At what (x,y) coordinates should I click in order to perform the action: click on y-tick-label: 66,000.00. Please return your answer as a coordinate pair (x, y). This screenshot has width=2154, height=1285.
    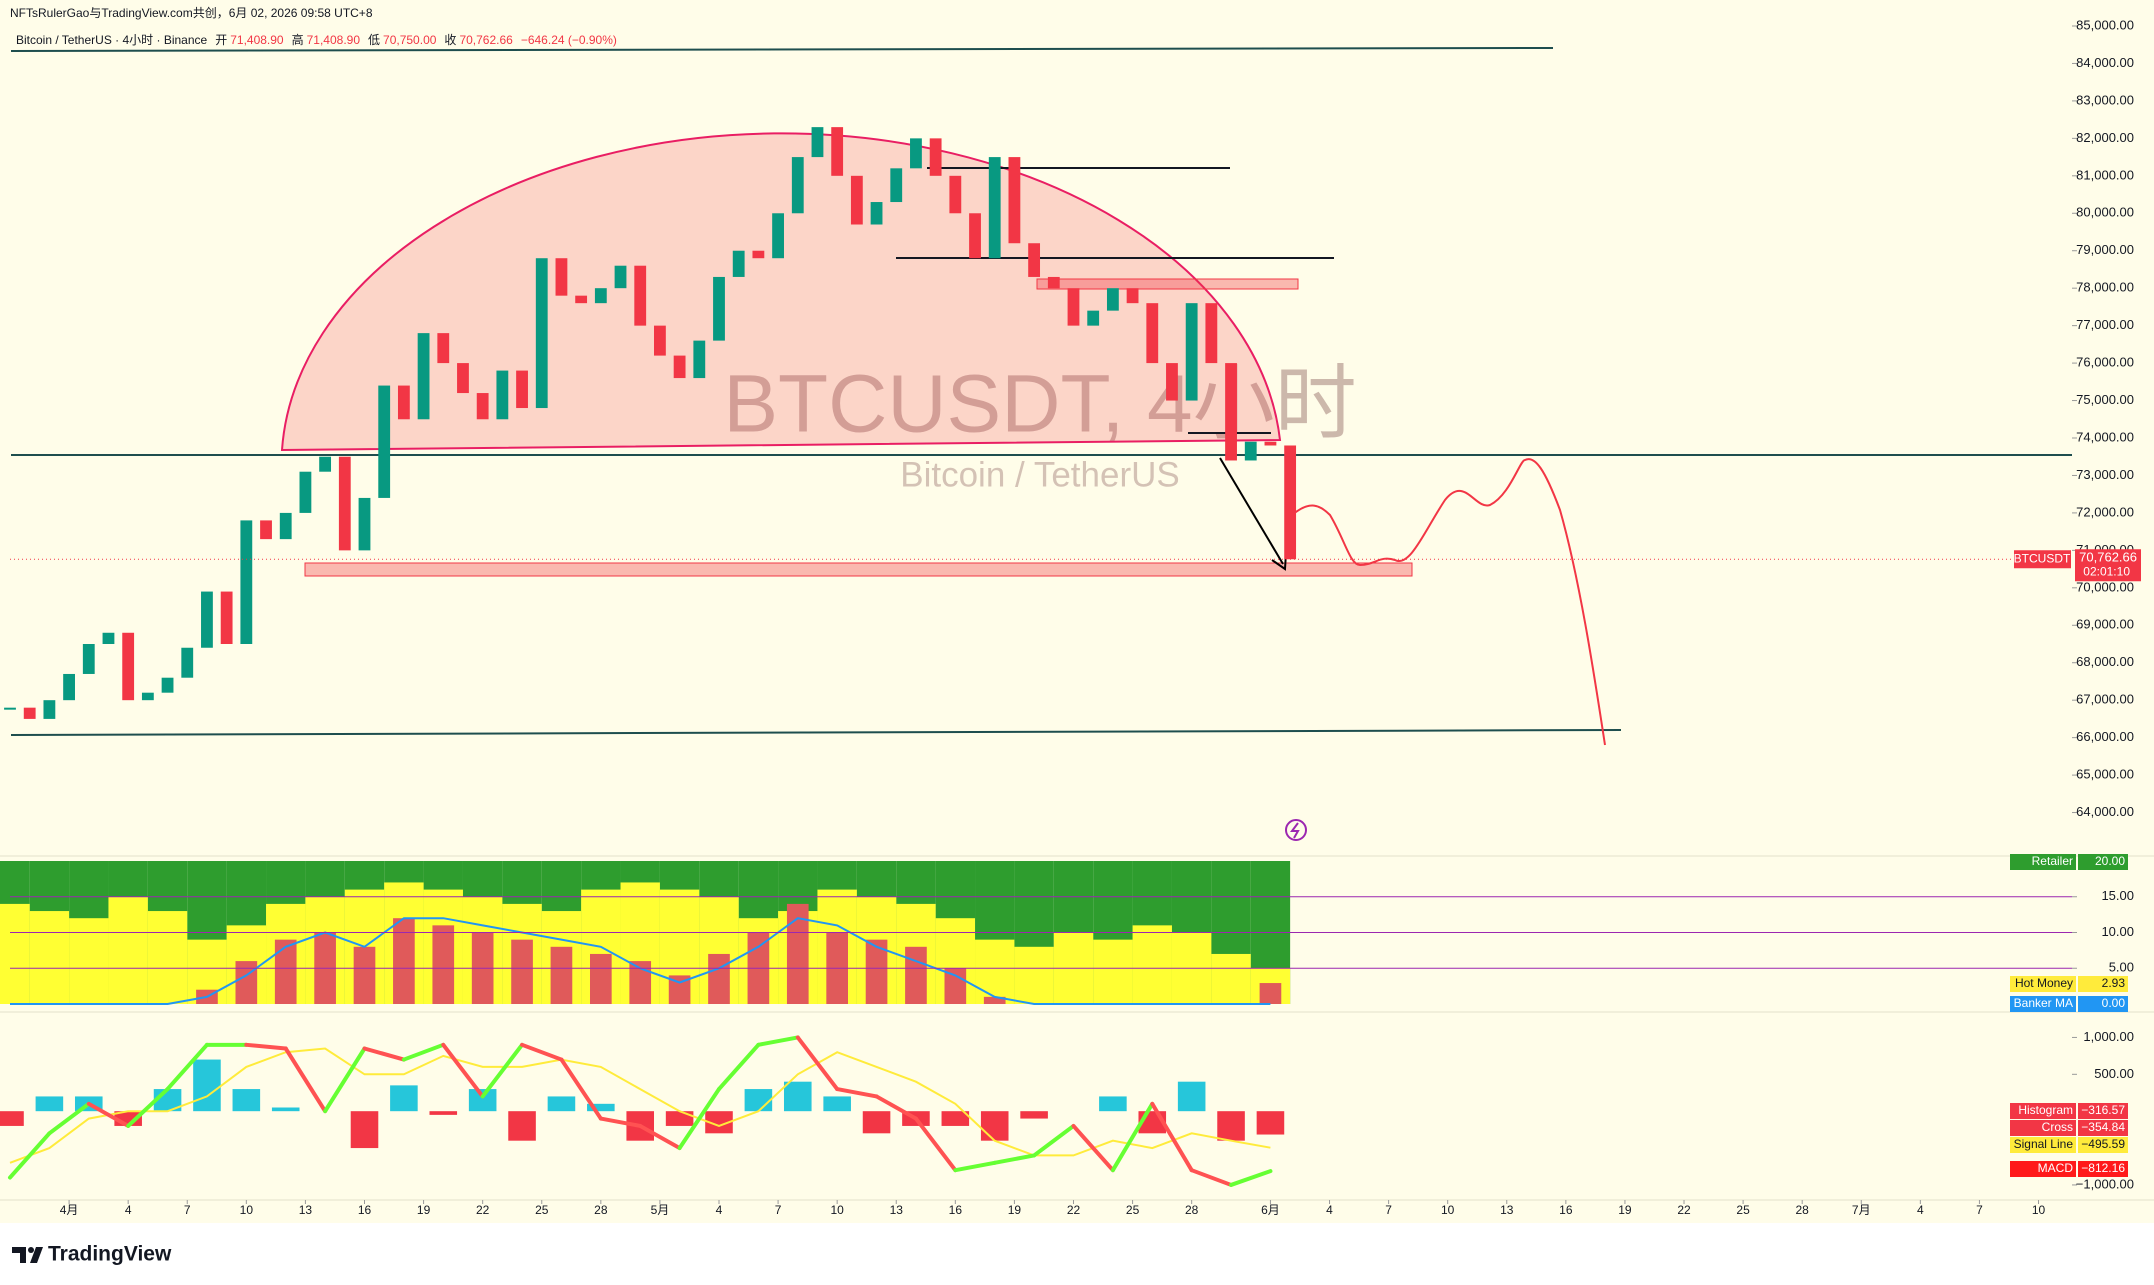
    Looking at the image, I should click on (2105, 736).